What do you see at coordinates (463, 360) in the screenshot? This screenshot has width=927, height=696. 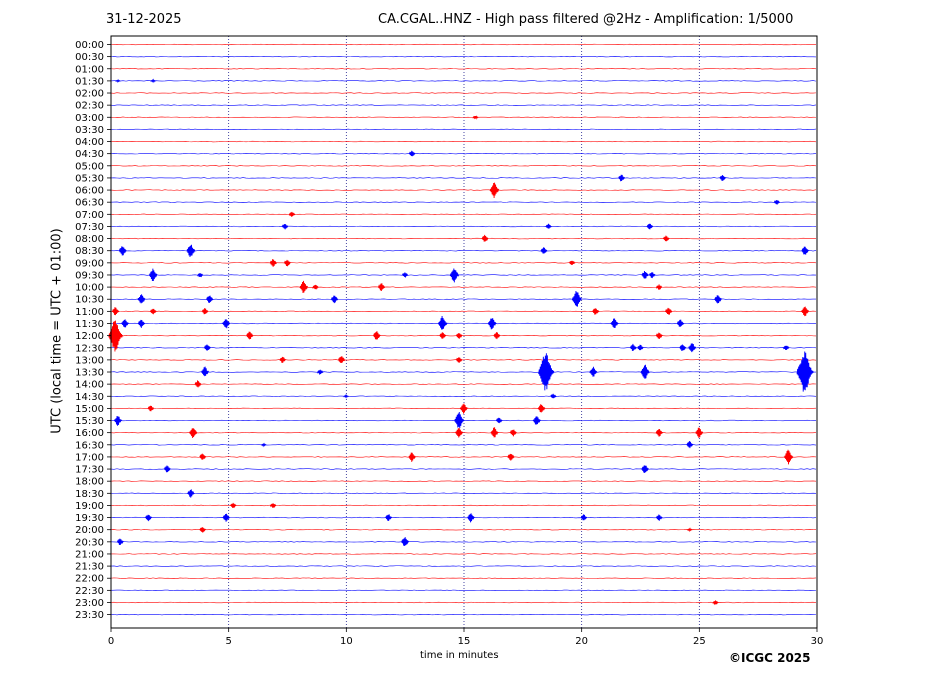 I see `trace-13:00` at bounding box center [463, 360].